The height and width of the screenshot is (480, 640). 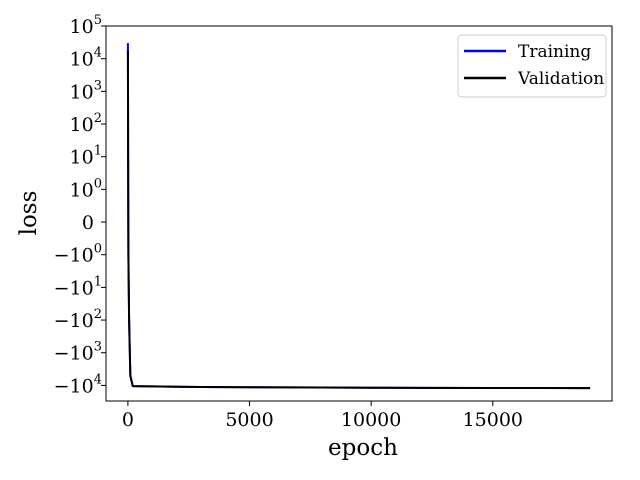 What do you see at coordinates (78, 352) in the screenshot?
I see `y-tick-label: −103` at bounding box center [78, 352].